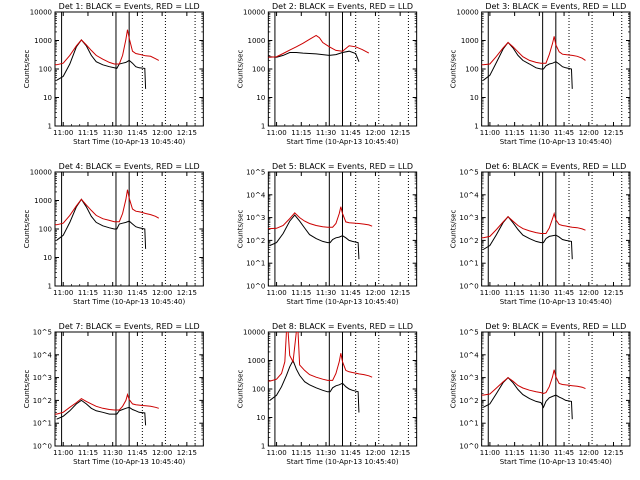 The height and width of the screenshot is (480, 640). What do you see at coordinates (555, 6) in the screenshot?
I see `chart-title: Det 3: BLACK = Events, RED = LLD` at bounding box center [555, 6].